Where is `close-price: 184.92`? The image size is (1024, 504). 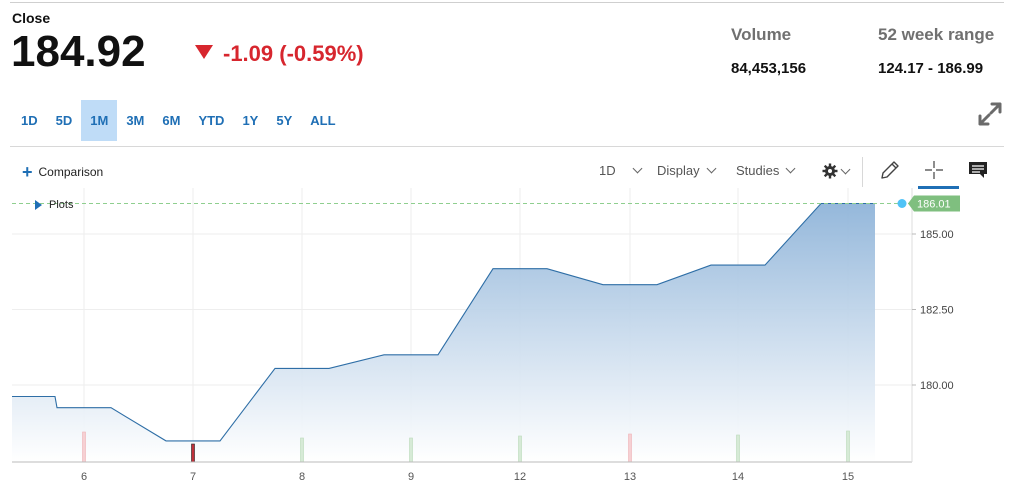
close-price: 184.92 is located at coordinates (78, 51).